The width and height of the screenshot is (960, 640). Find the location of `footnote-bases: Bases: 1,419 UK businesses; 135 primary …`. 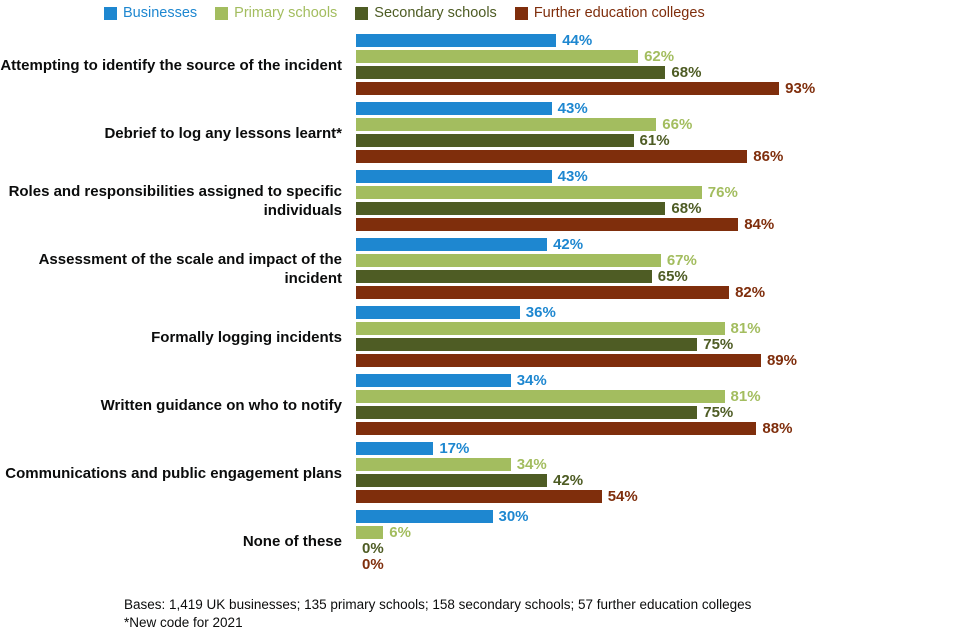

footnote-bases: Bases: 1,419 UK businesses; 135 primary … is located at coordinates (438, 604).